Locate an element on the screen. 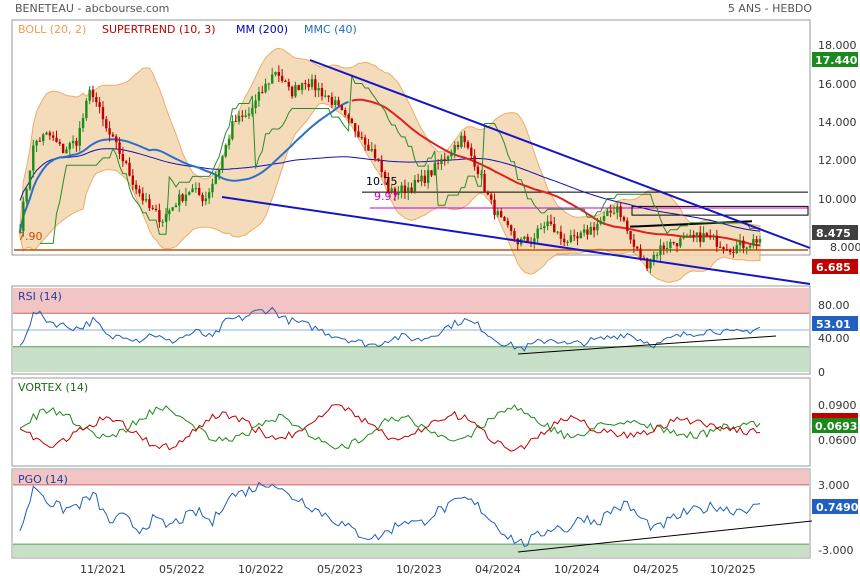  pgo-layer is located at coordinates (413, 513).